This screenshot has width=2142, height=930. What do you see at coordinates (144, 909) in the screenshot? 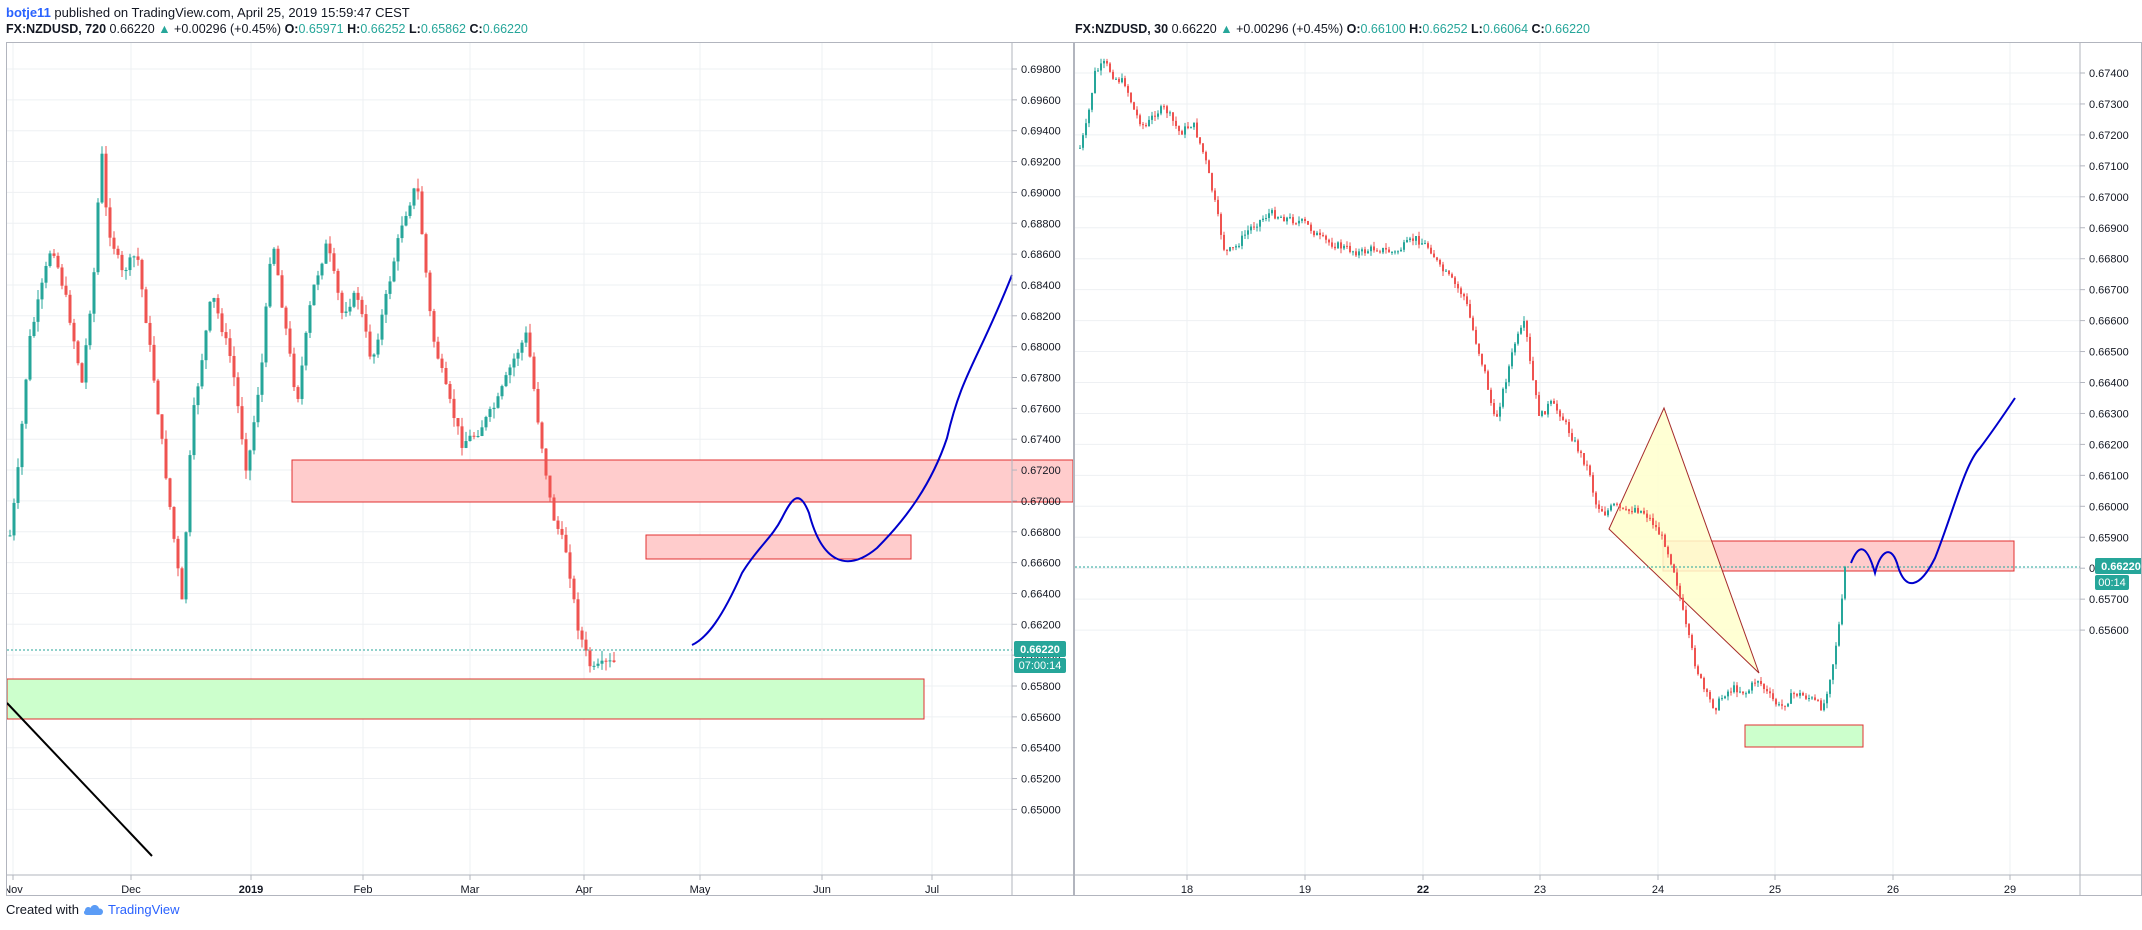
I see `tradingview-brand-link: TradingView` at bounding box center [144, 909].